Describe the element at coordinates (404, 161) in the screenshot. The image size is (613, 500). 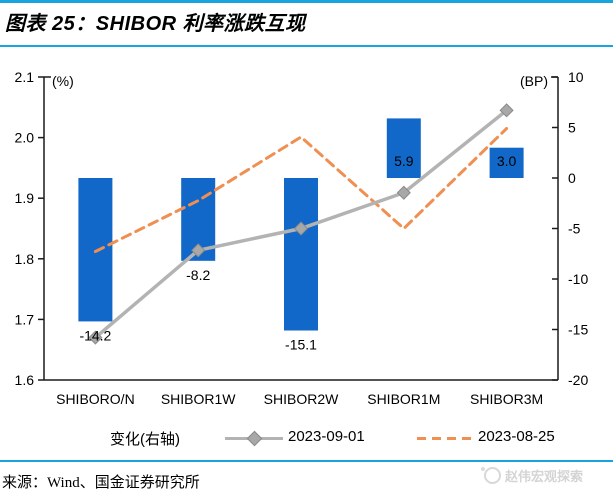
I see `bar-data-label: 5.9` at that location.